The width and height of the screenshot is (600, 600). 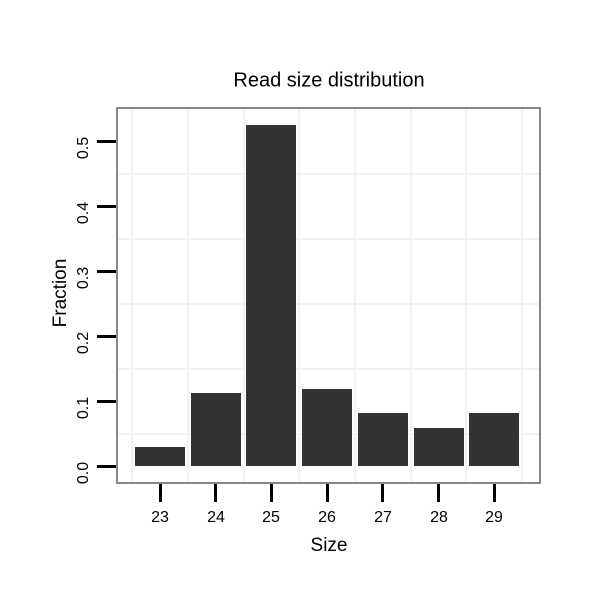 What do you see at coordinates (83, 213) in the screenshot?
I see `y-tick-label: 0.4` at bounding box center [83, 213].